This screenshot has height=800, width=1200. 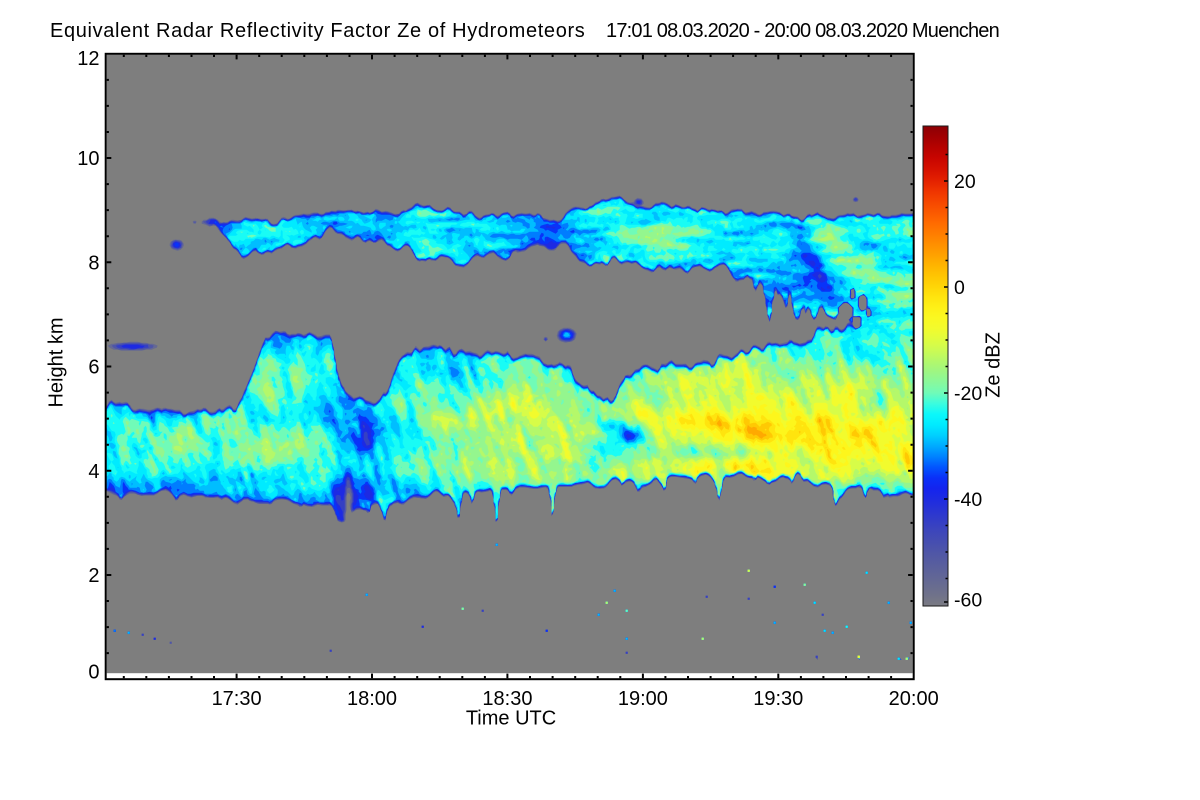 What do you see at coordinates (914, 699) in the screenshot?
I see `svg-text: 20:00` at bounding box center [914, 699].